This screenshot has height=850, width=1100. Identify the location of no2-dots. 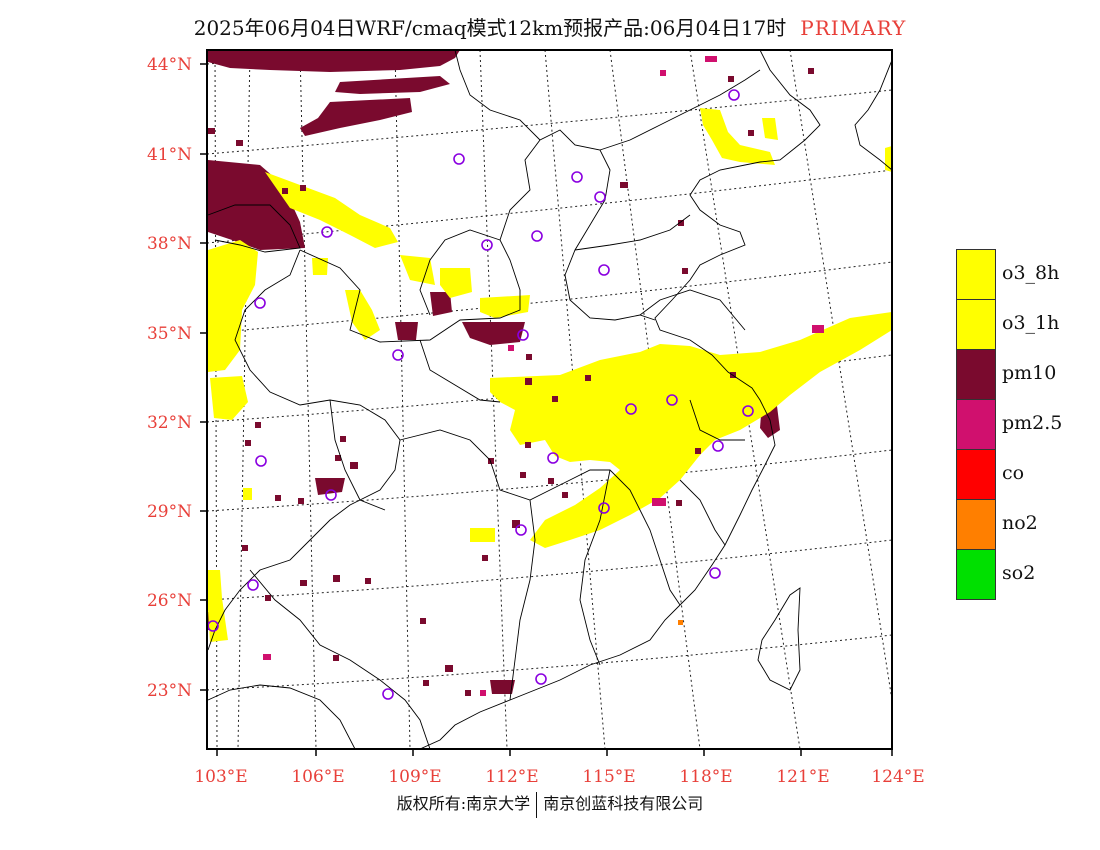
(680, 622).